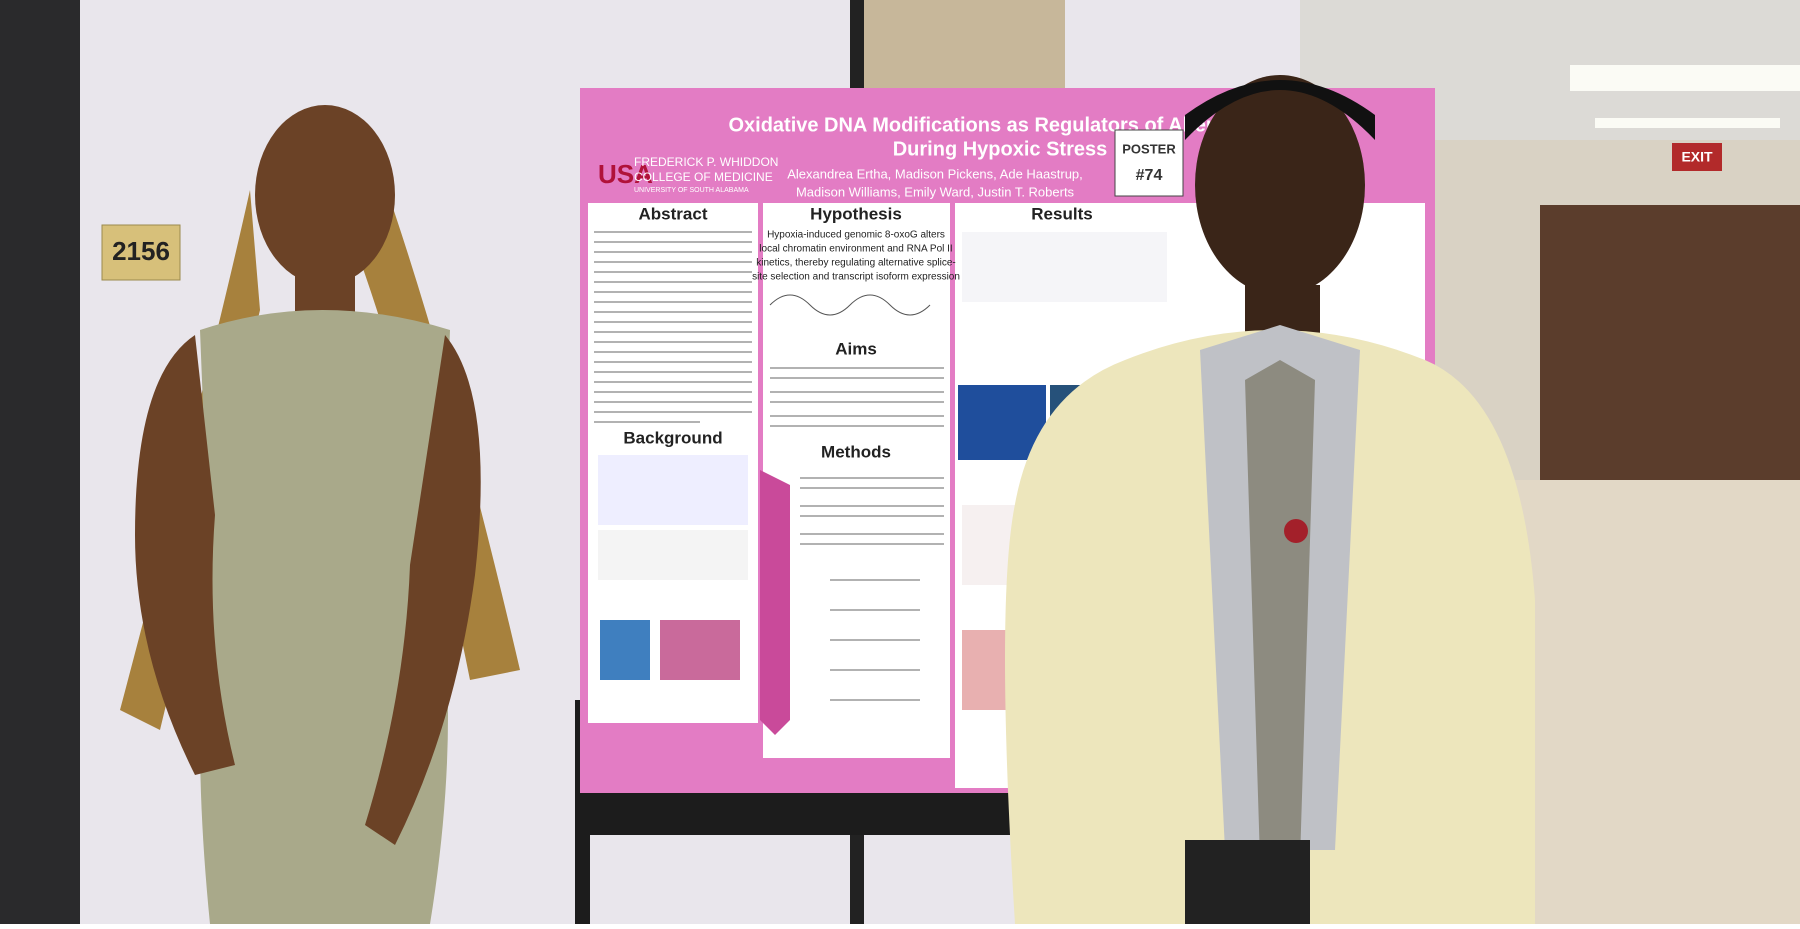 This screenshot has width=1800, height=929. I want to click on exit-sign, so click(1697, 157).